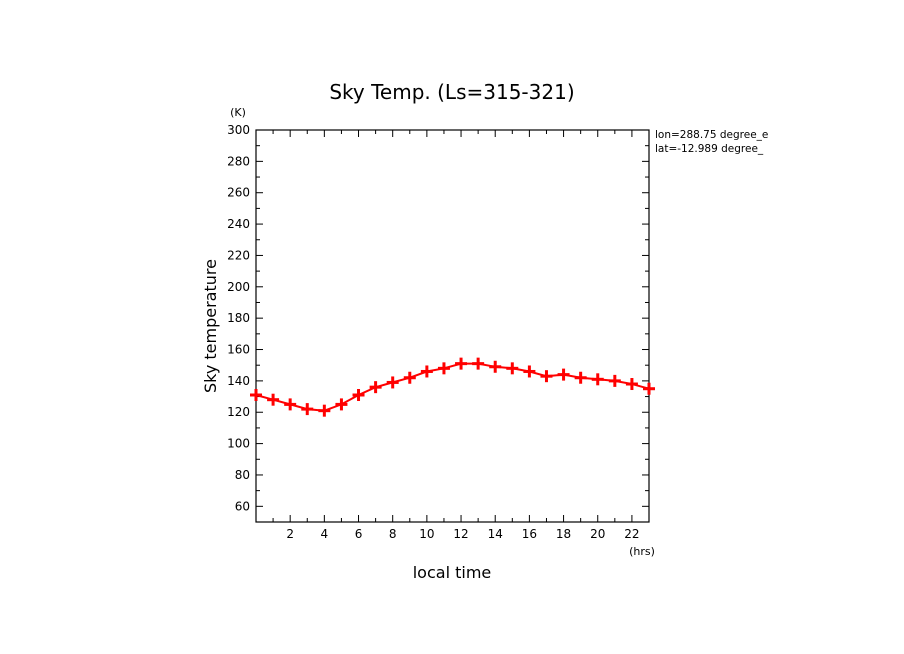 The width and height of the screenshot is (904, 654). What do you see at coordinates (426, 534) in the screenshot?
I see `x-tick-label: 10` at bounding box center [426, 534].